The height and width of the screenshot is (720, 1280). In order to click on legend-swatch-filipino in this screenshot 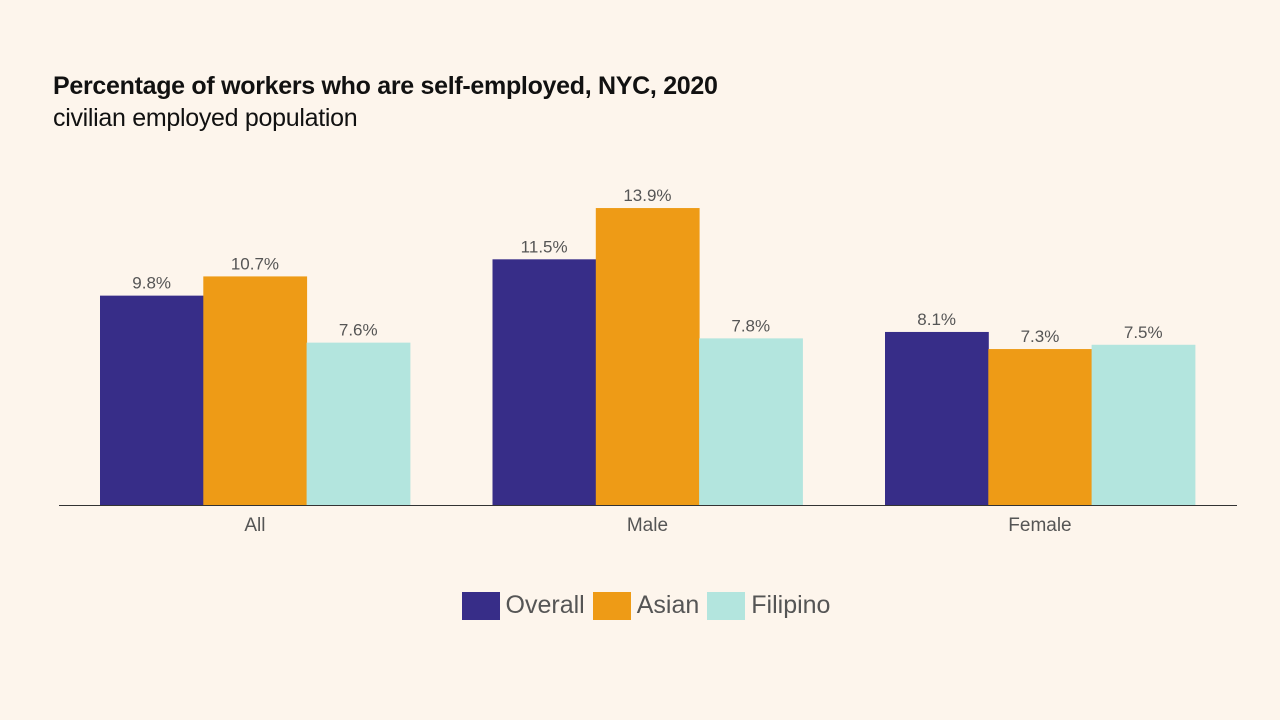, I will do `click(726, 605)`.